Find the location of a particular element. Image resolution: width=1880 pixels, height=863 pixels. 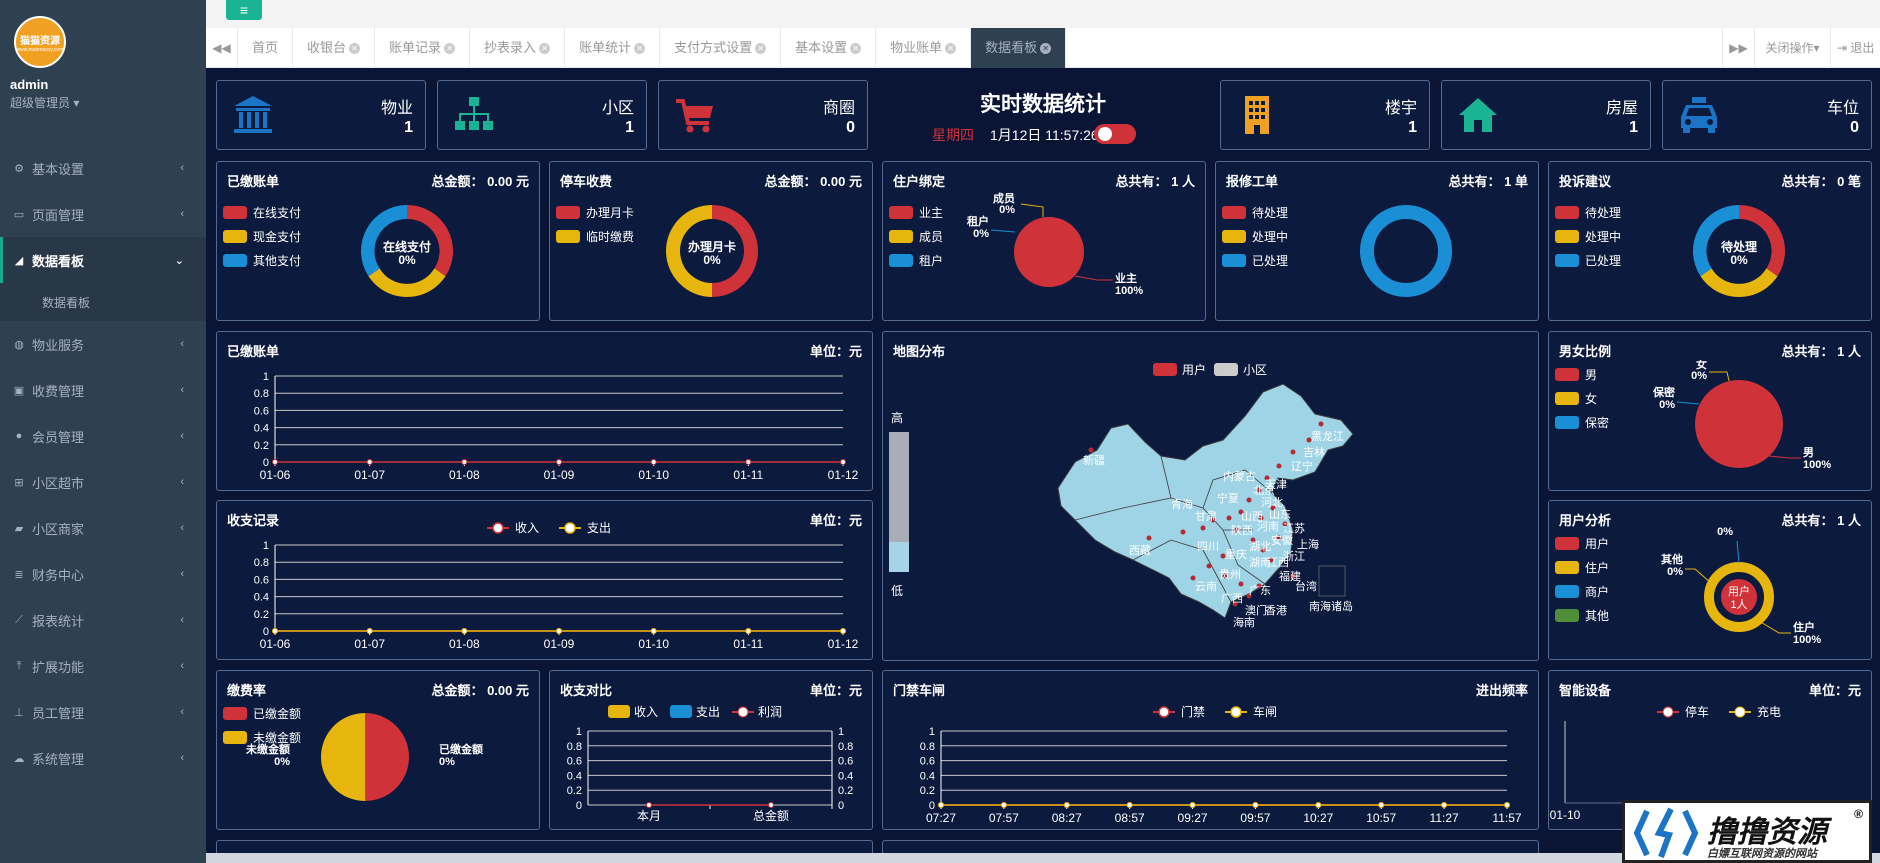

legend-item: 男 is located at coordinates (1582, 374).